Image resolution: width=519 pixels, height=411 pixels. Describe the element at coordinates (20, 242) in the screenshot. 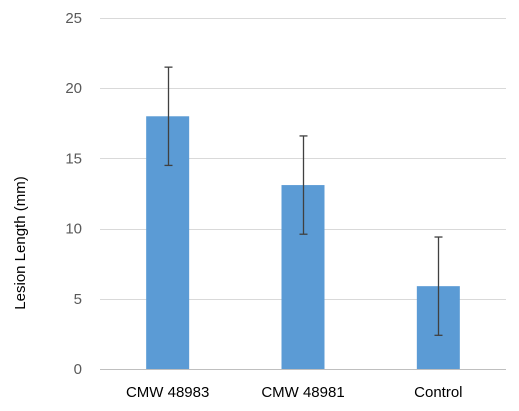

I see `y-axis-title: Lesion Length (mm)` at that location.